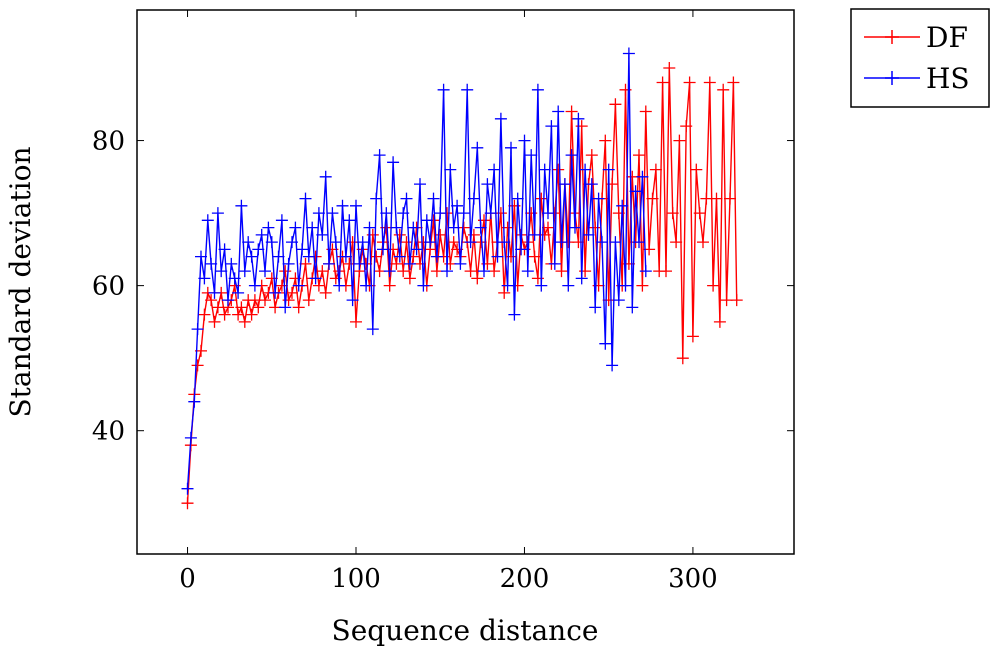 Image resolution: width=1000 pixels, height=655 pixels. What do you see at coordinates (917, 78) in the screenshot?
I see `legend-entry-hs: HS` at bounding box center [917, 78].